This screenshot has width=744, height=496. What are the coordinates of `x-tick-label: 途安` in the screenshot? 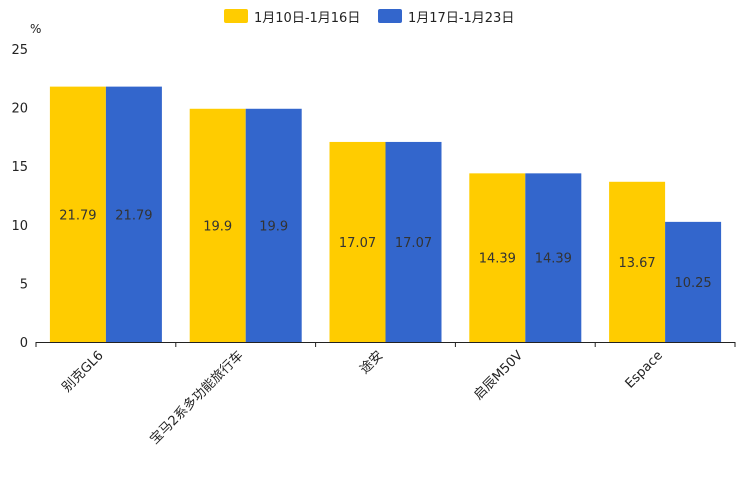 It's located at (372, 363).